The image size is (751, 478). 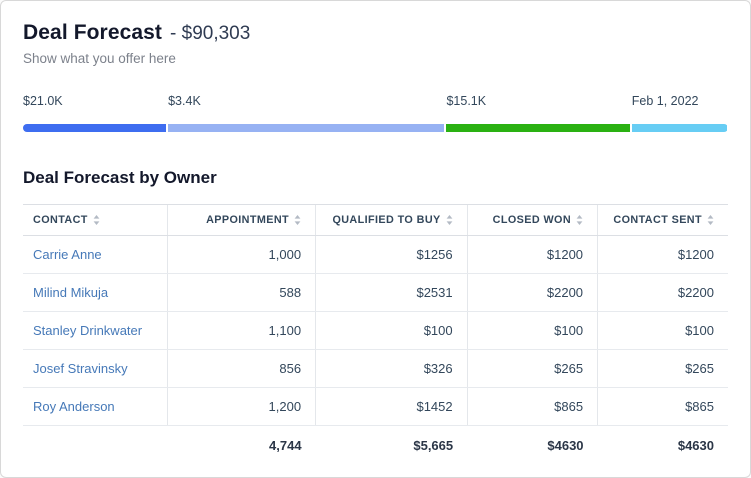 I want to click on appointment-cell: 588, so click(x=241, y=292).